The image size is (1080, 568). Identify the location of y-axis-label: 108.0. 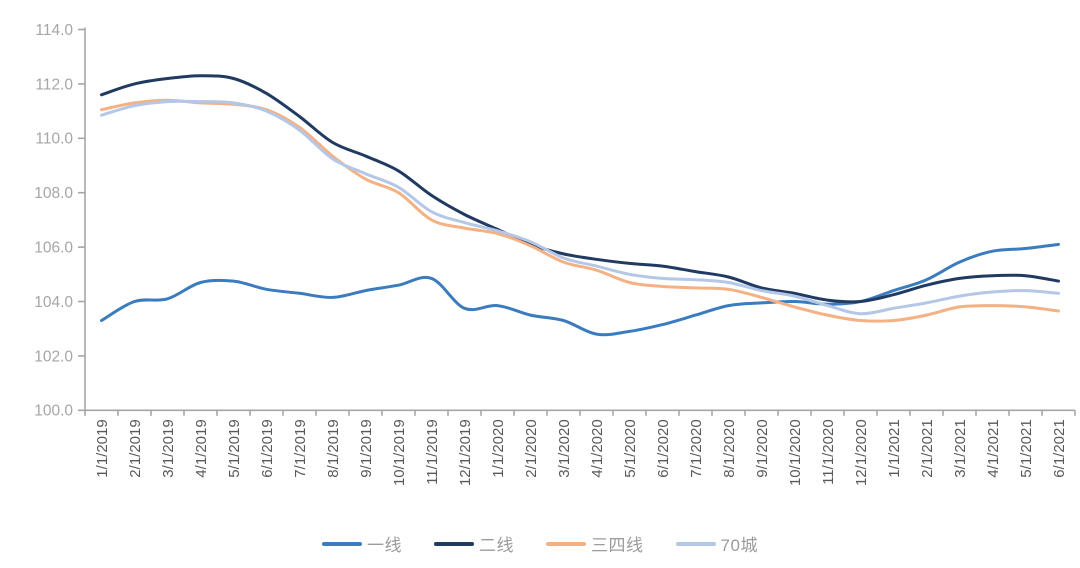
(53, 193).